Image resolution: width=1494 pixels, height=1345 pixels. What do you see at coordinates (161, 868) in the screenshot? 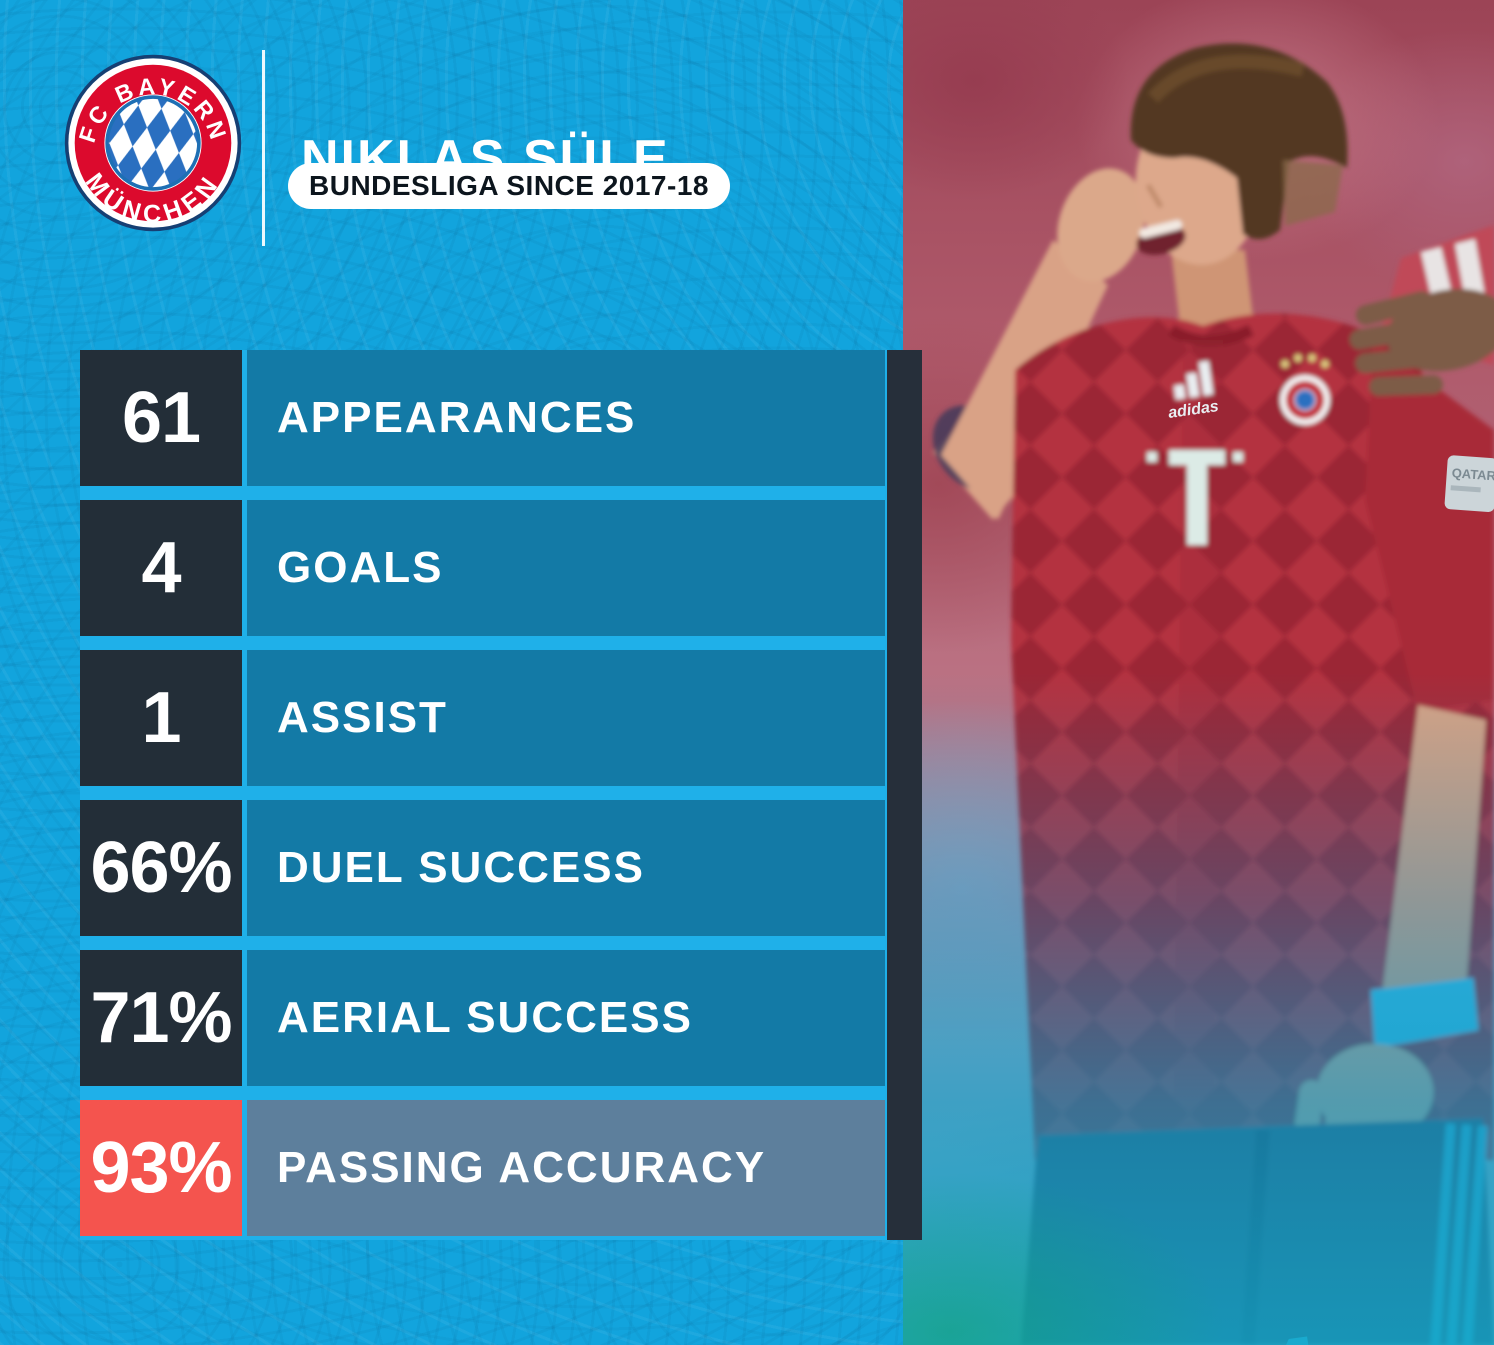
I see `stat-value: 66%` at bounding box center [161, 868].